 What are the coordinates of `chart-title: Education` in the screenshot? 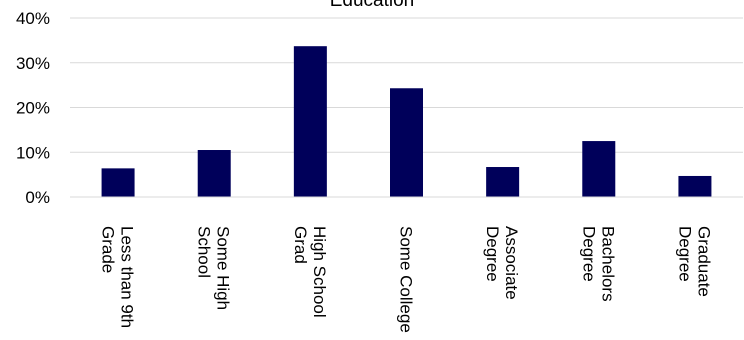 It's located at (372, 5).